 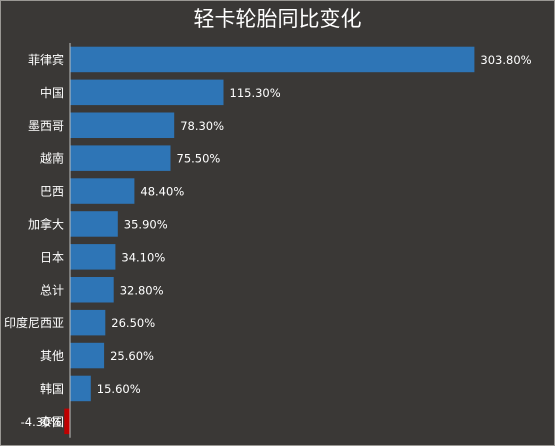 I want to click on category-label-7: 总计, so click(x=52, y=290).